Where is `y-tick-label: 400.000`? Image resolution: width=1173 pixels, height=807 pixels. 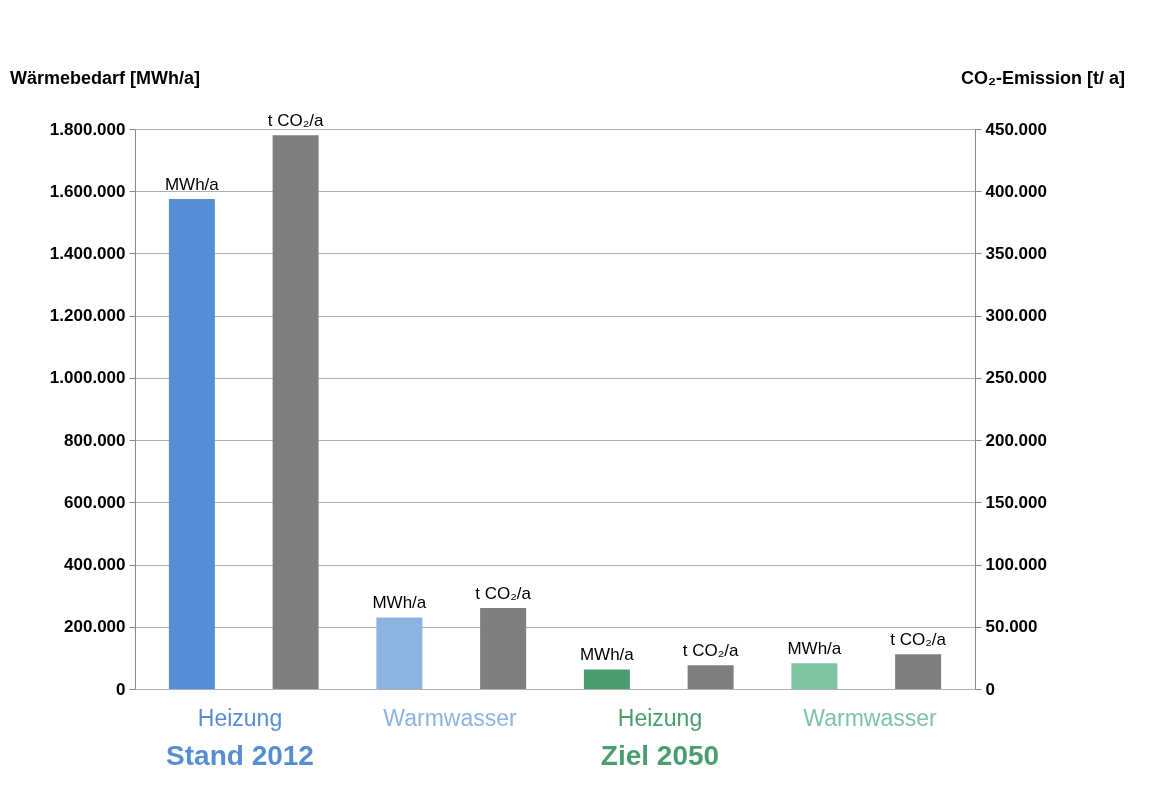
y-tick-label: 400.000 is located at coordinates (95, 565).